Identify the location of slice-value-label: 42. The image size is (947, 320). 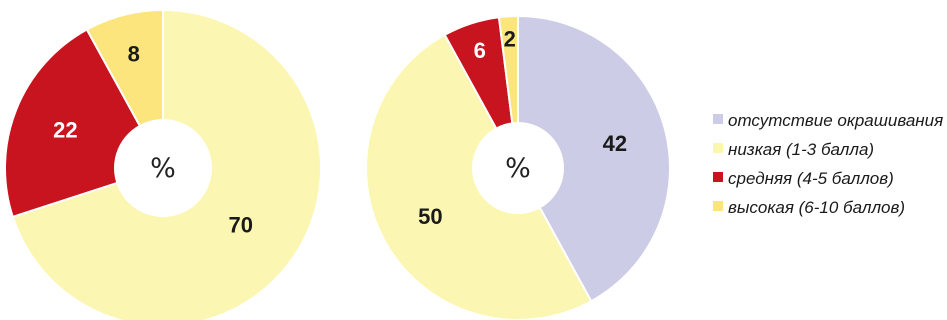
(615, 143).